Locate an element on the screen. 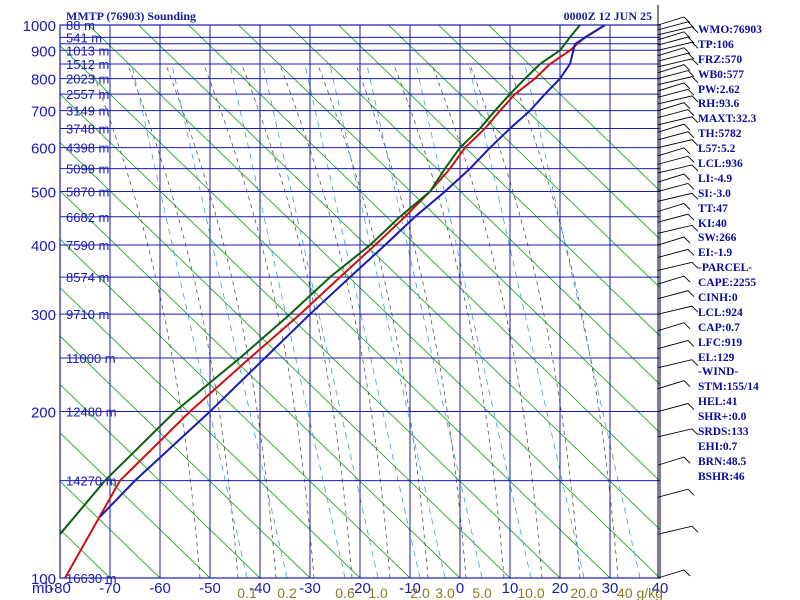  index-item: SW:266 is located at coordinates (717, 238).